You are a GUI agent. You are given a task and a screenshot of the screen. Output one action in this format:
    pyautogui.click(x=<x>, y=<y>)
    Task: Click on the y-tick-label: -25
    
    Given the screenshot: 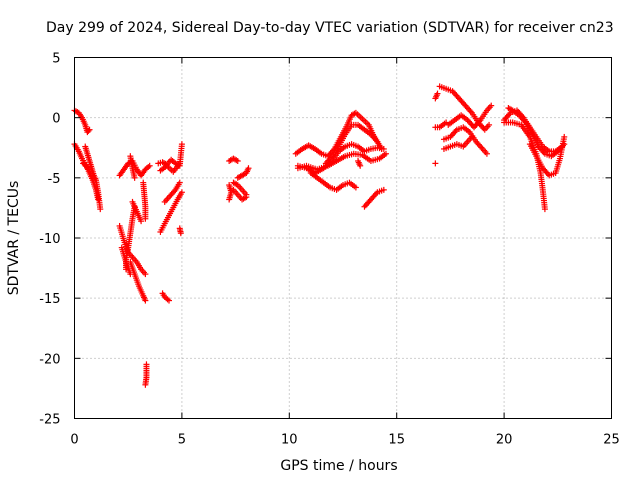 What is the action you would take?
    pyautogui.click(x=49, y=420)
    